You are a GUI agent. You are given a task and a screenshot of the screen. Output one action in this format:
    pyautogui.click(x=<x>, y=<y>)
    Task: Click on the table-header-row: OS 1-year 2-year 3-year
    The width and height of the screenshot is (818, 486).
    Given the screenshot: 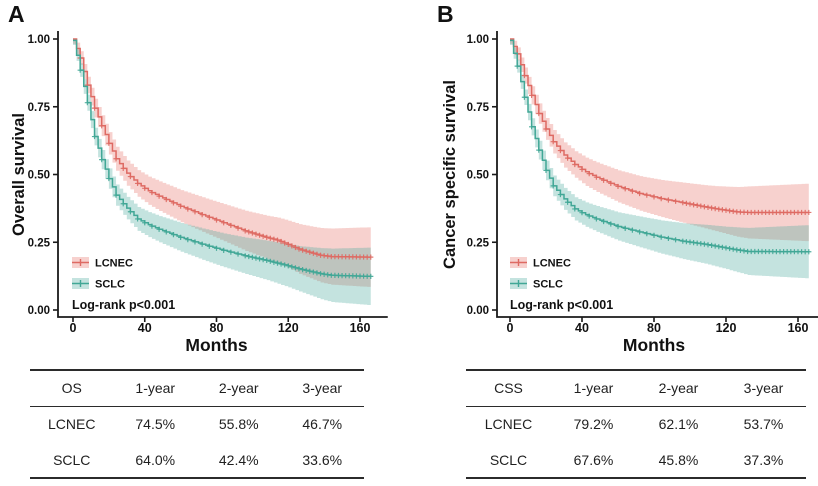 What is the action you would take?
    pyautogui.click(x=197, y=388)
    